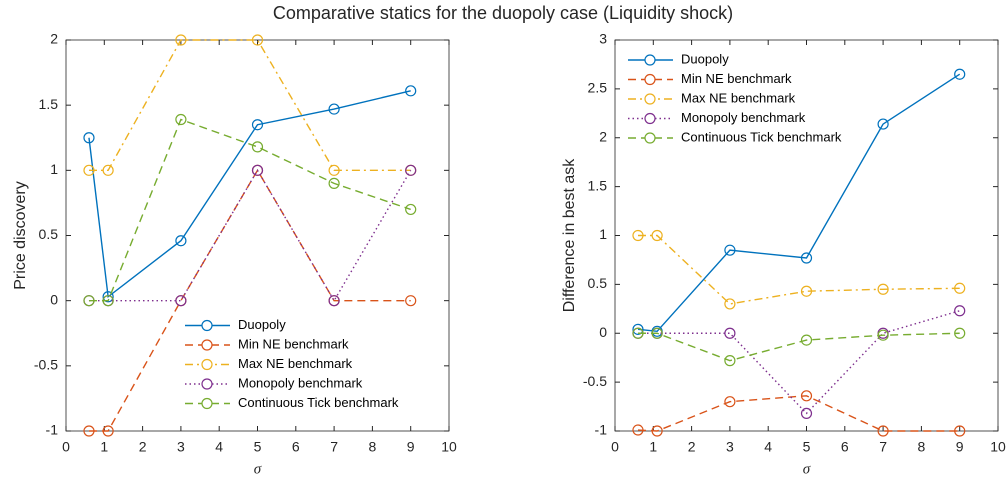  What do you see at coordinates (598, 185) in the screenshot?
I see `y-tick-label: 1.5` at bounding box center [598, 185].